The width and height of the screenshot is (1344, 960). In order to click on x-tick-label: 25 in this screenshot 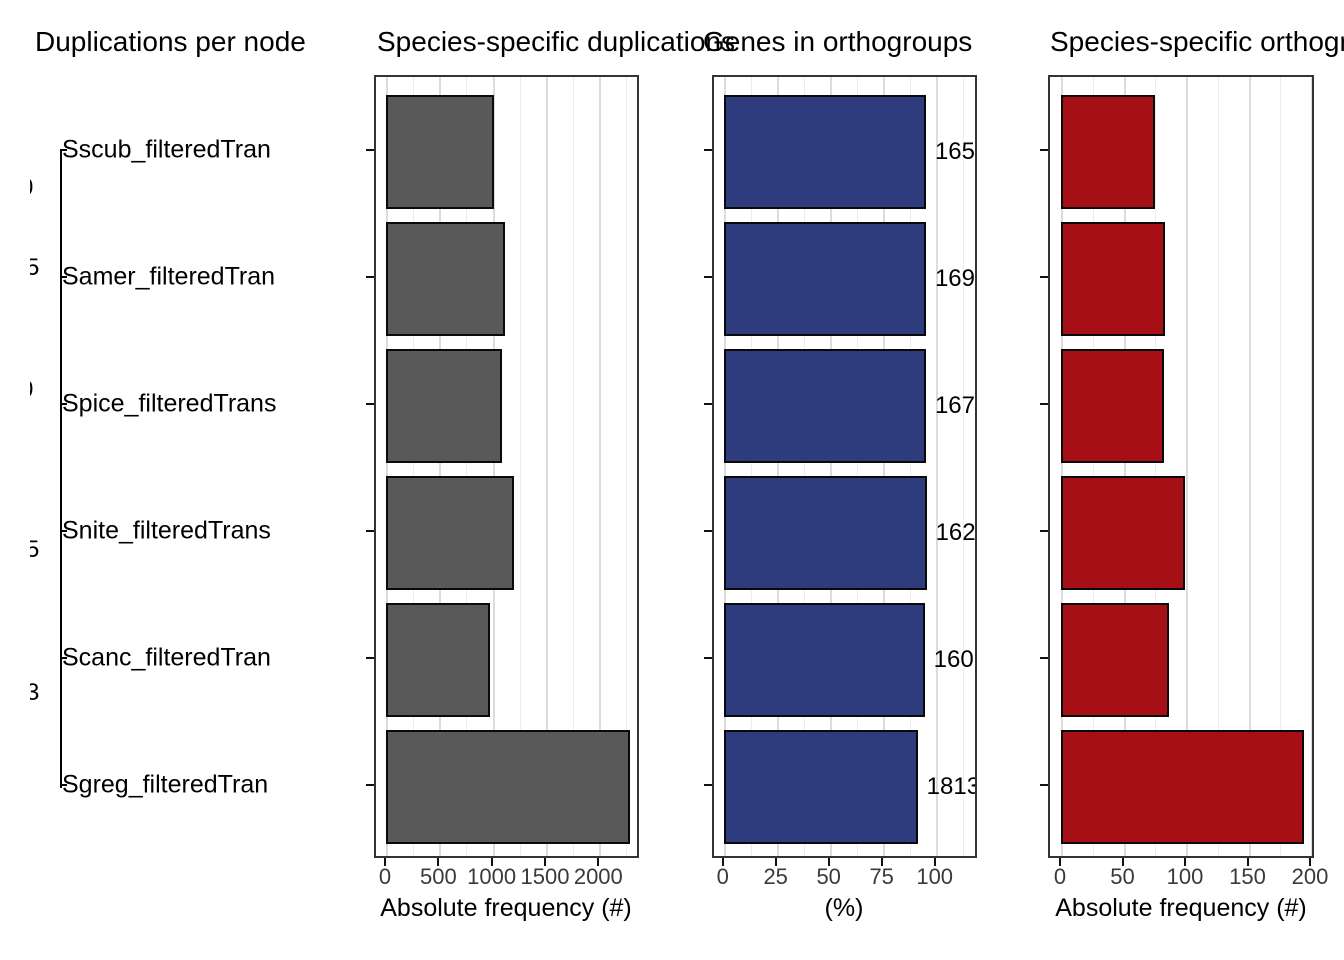, I will do `click(775, 876)`.